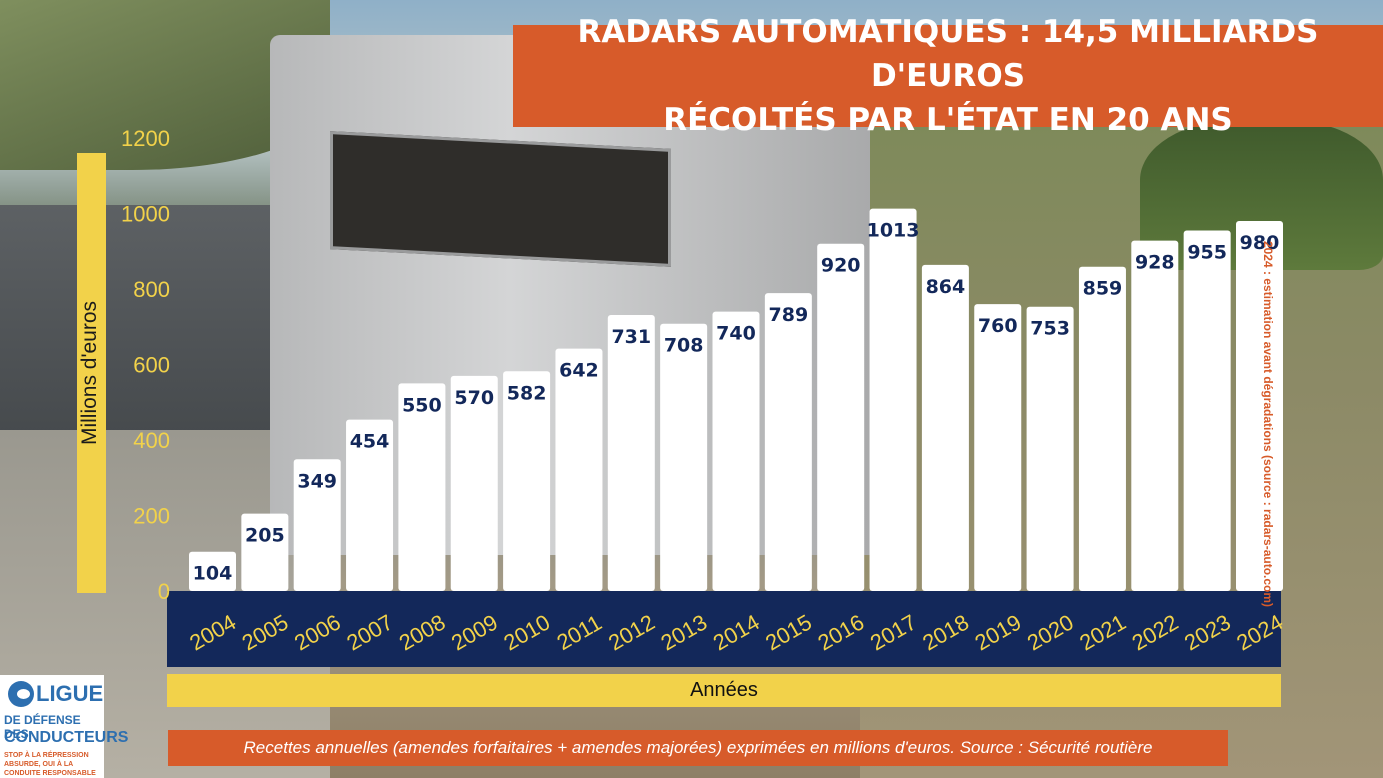  Describe the element at coordinates (1260, 243) in the screenshot. I see `data-label-2024: 980` at that location.